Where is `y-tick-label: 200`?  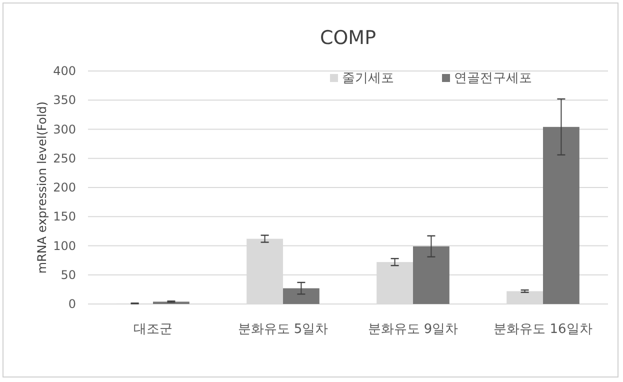
y-tick-label: 200 is located at coordinates (64, 187).